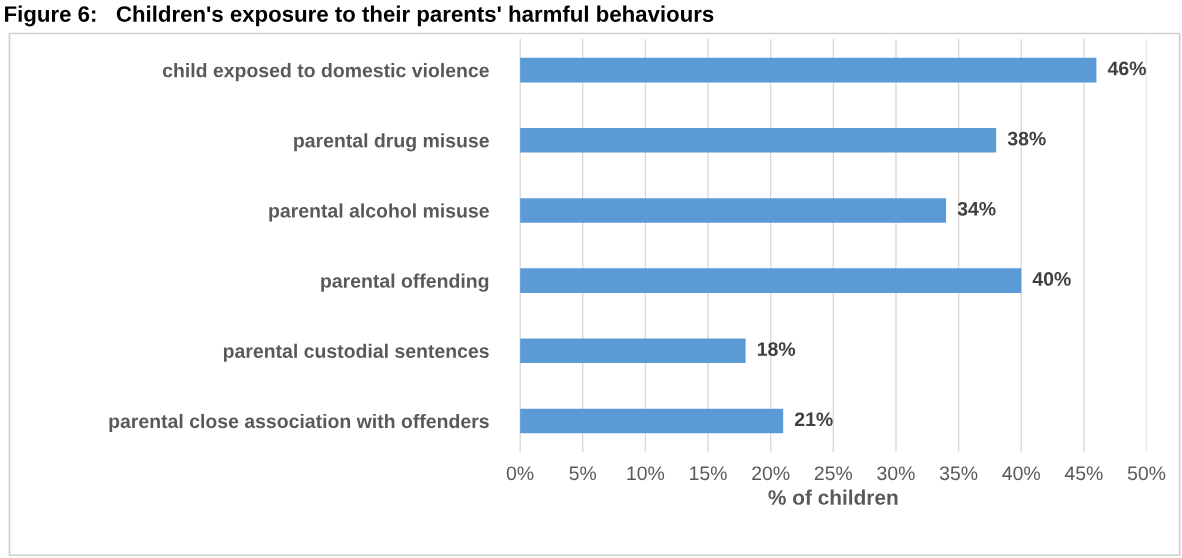 This screenshot has width=1182, height=558. What do you see at coordinates (1146, 473) in the screenshot?
I see `x-tick-label: 50%` at bounding box center [1146, 473].